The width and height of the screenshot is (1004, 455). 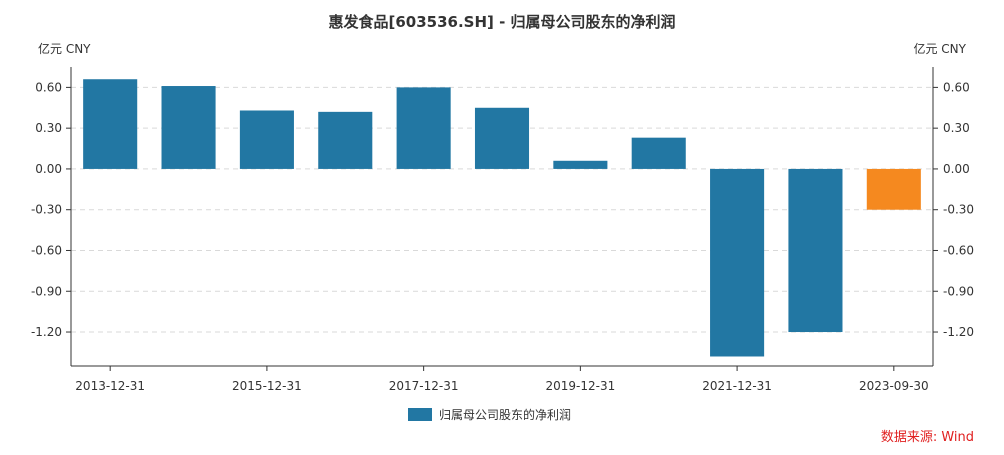 What do you see at coordinates (737, 386) in the screenshot?
I see `x-tick-label: 2021-12-31` at bounding box center [737, 386].